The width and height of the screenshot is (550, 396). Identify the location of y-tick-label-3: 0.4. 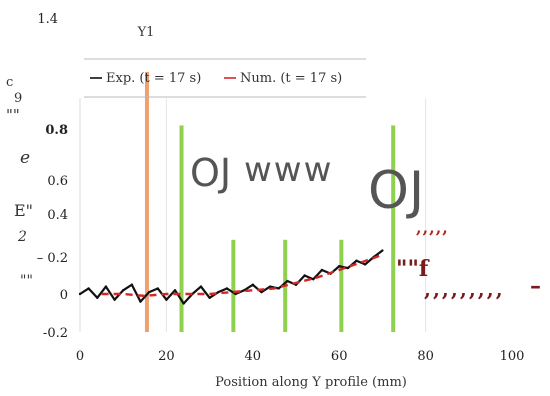
(57, 215).